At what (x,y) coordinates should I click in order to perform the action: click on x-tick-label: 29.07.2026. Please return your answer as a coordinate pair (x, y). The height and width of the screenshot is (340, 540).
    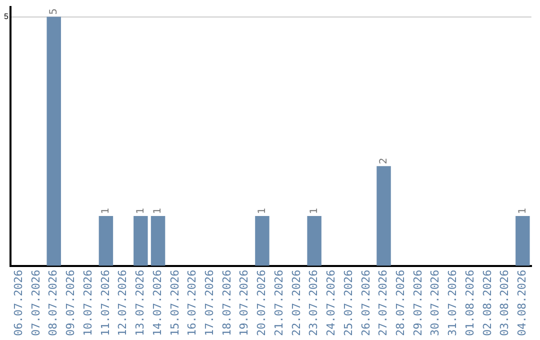
    Looking at the image, I should click on (417, 303).